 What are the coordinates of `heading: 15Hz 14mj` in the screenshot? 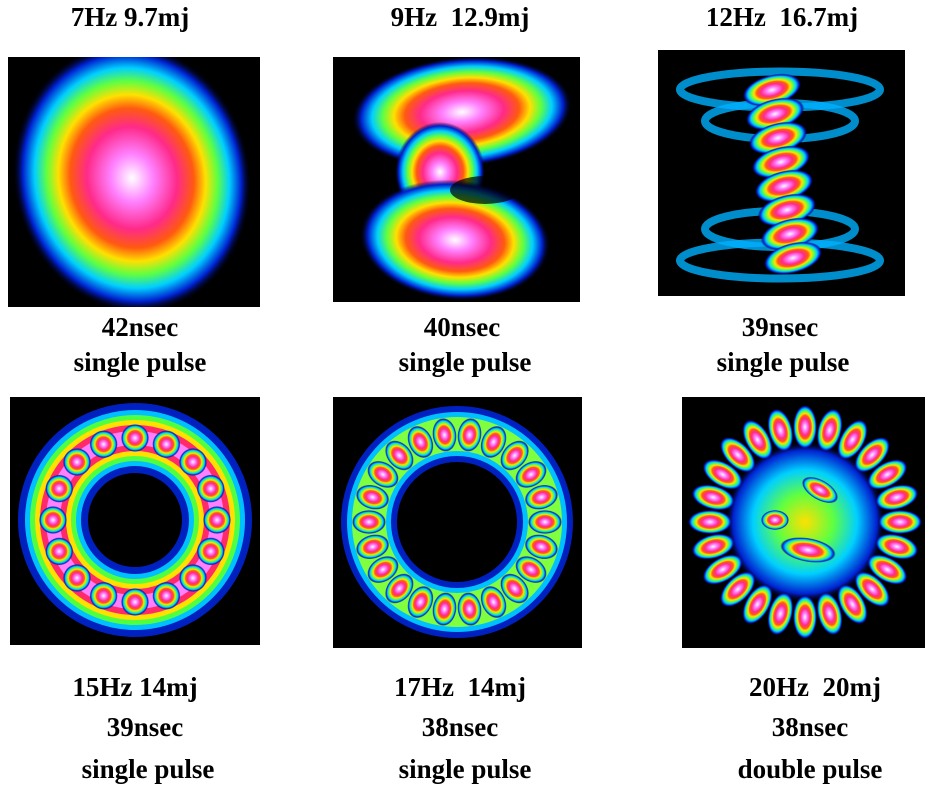 It's located at (134, 687).